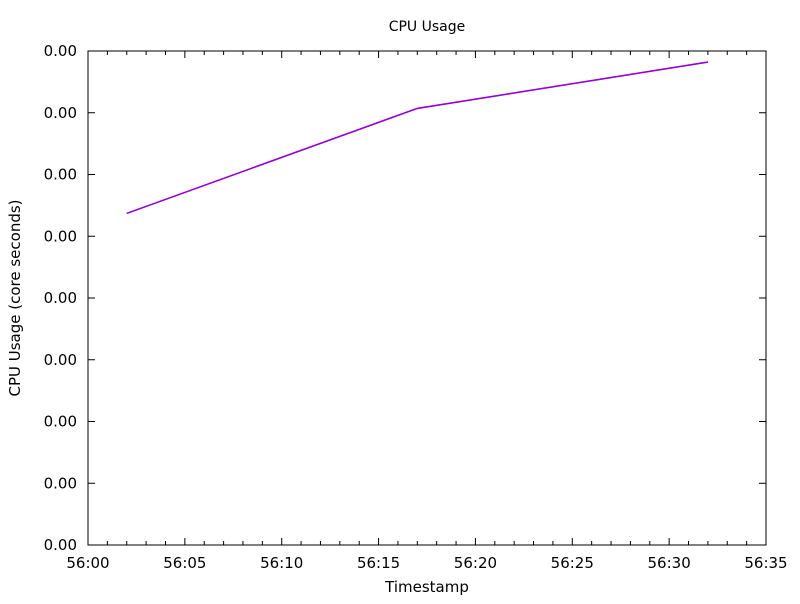 The width and height of the screenshot is (800, 604). Describe the element at coordinates (15, 297) in the screenshot. I see `y-axis-label: CPU Usage (core seconds)` at that location.